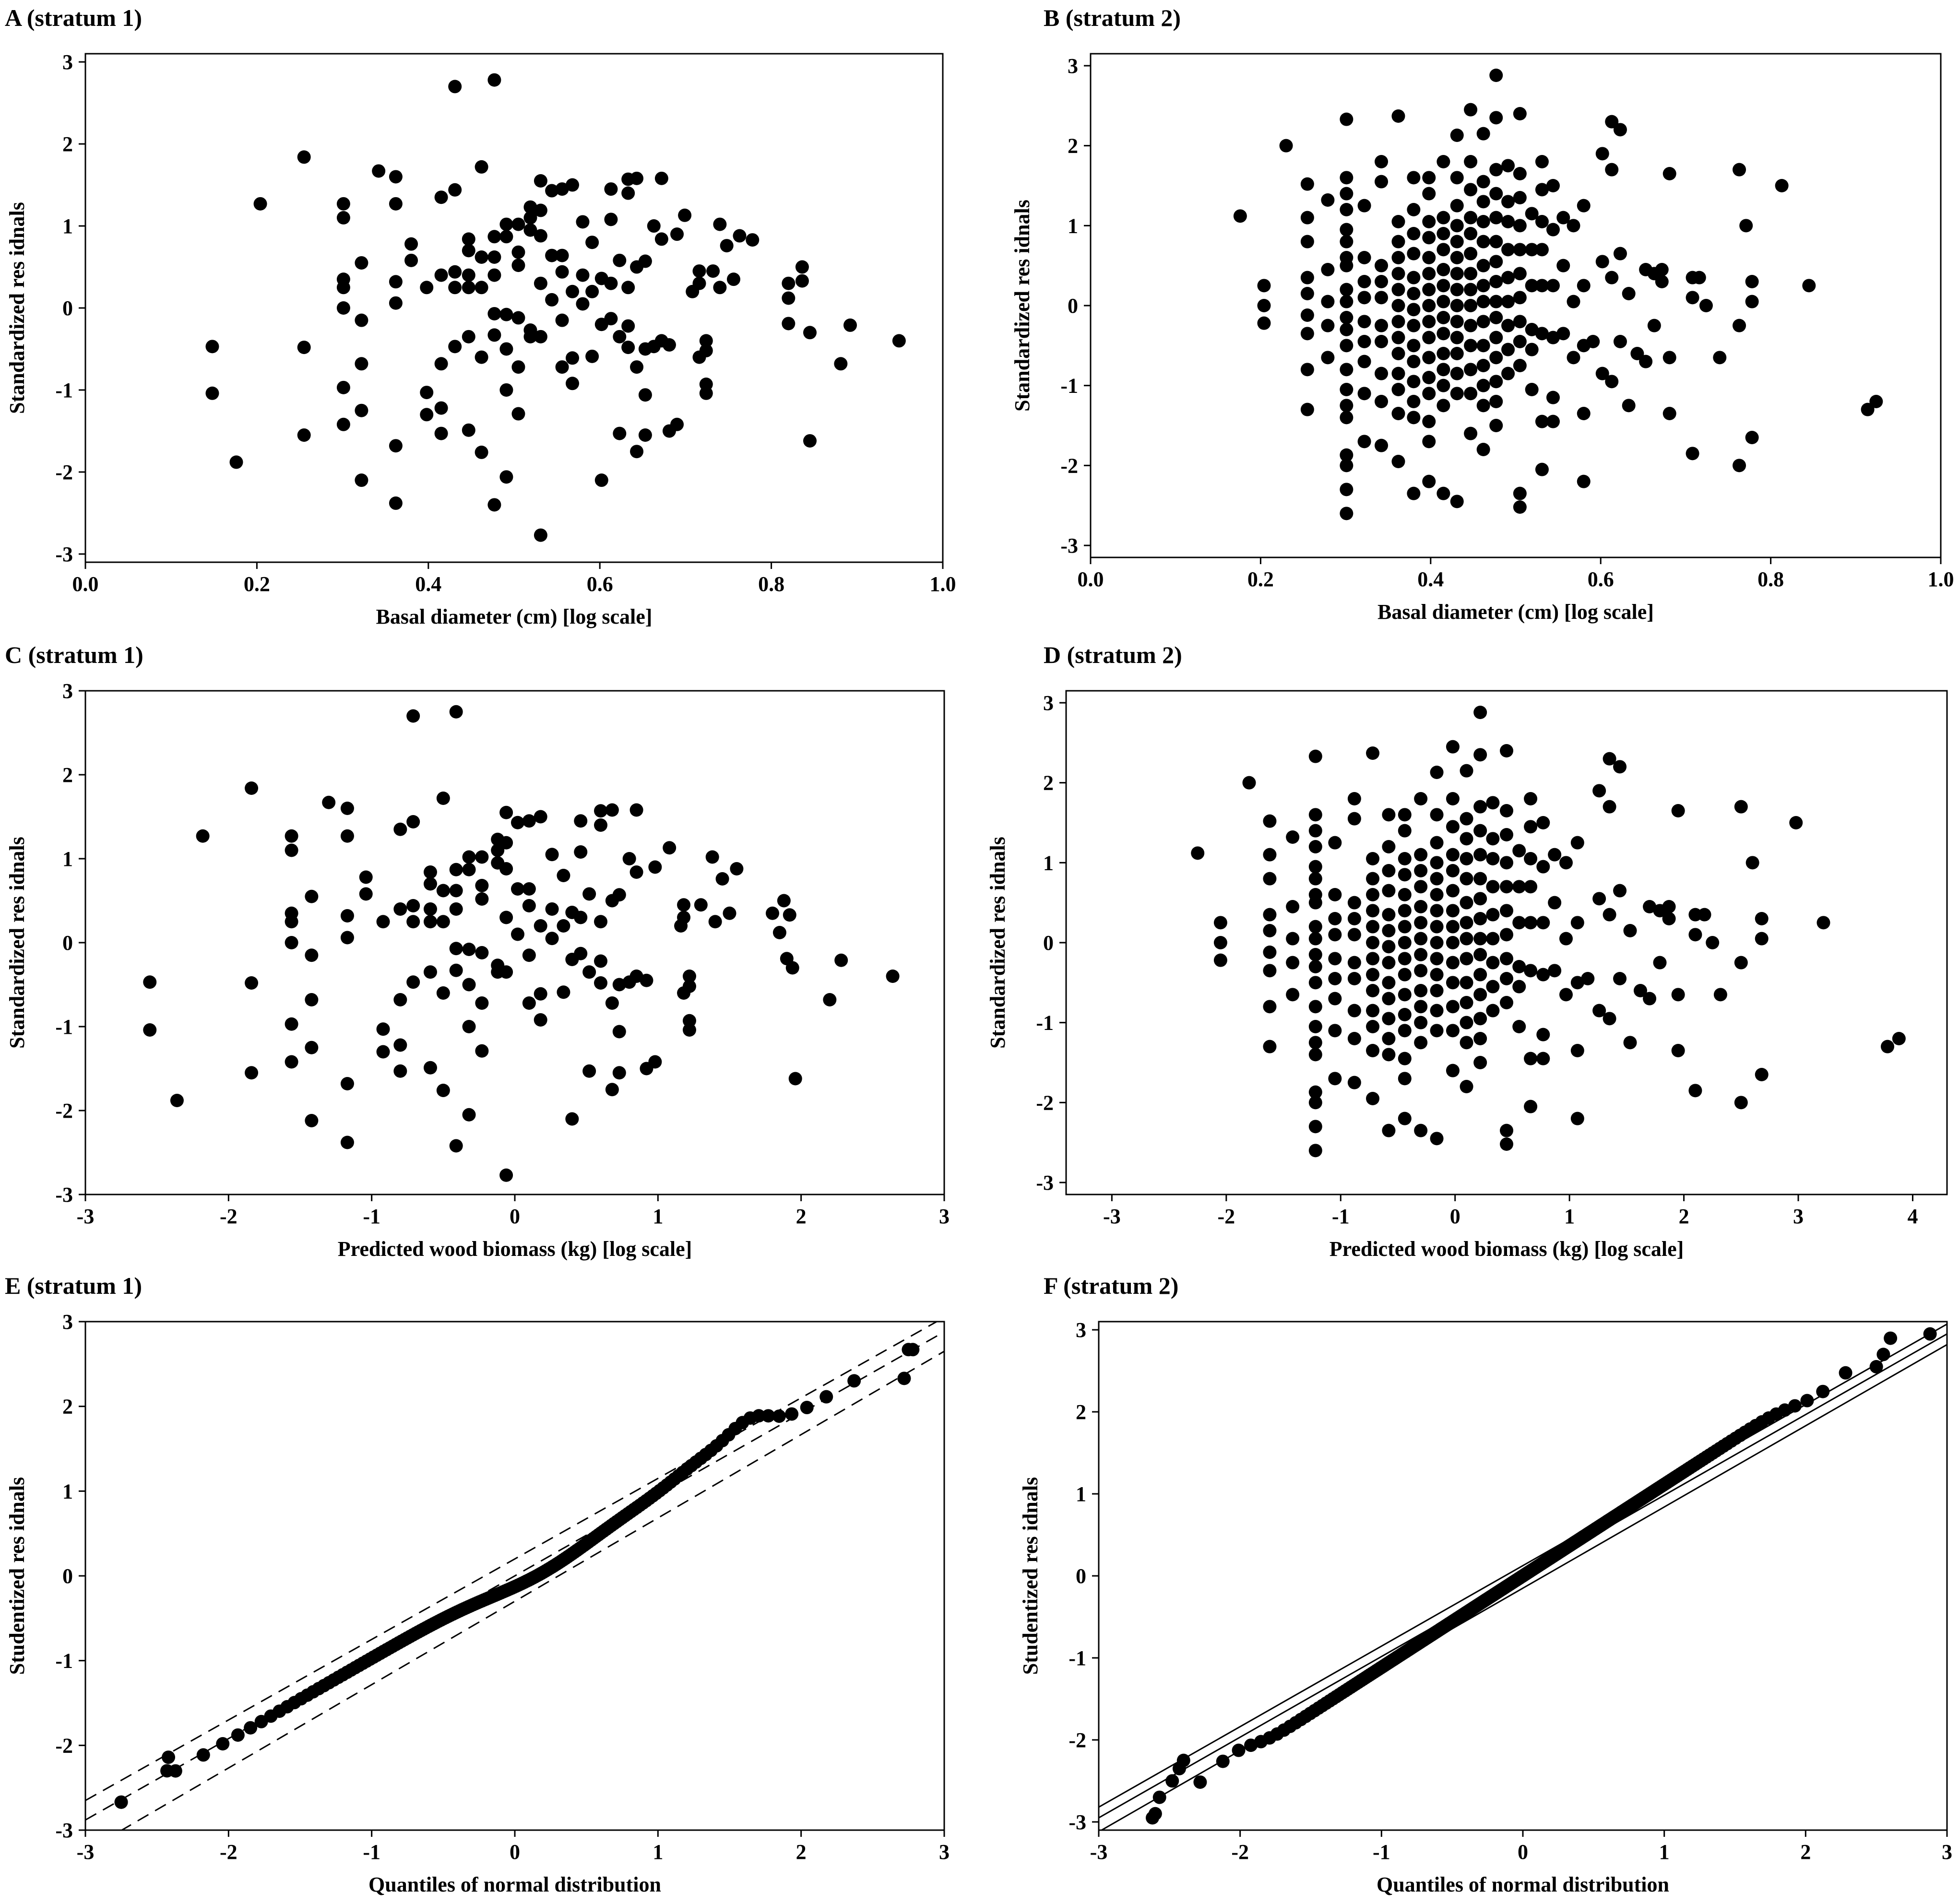  What do you see at coordinates (1771, 579) in the screenshot?
I see `x-tick-label-b: 0.8` at bounding box center [1771, 579].